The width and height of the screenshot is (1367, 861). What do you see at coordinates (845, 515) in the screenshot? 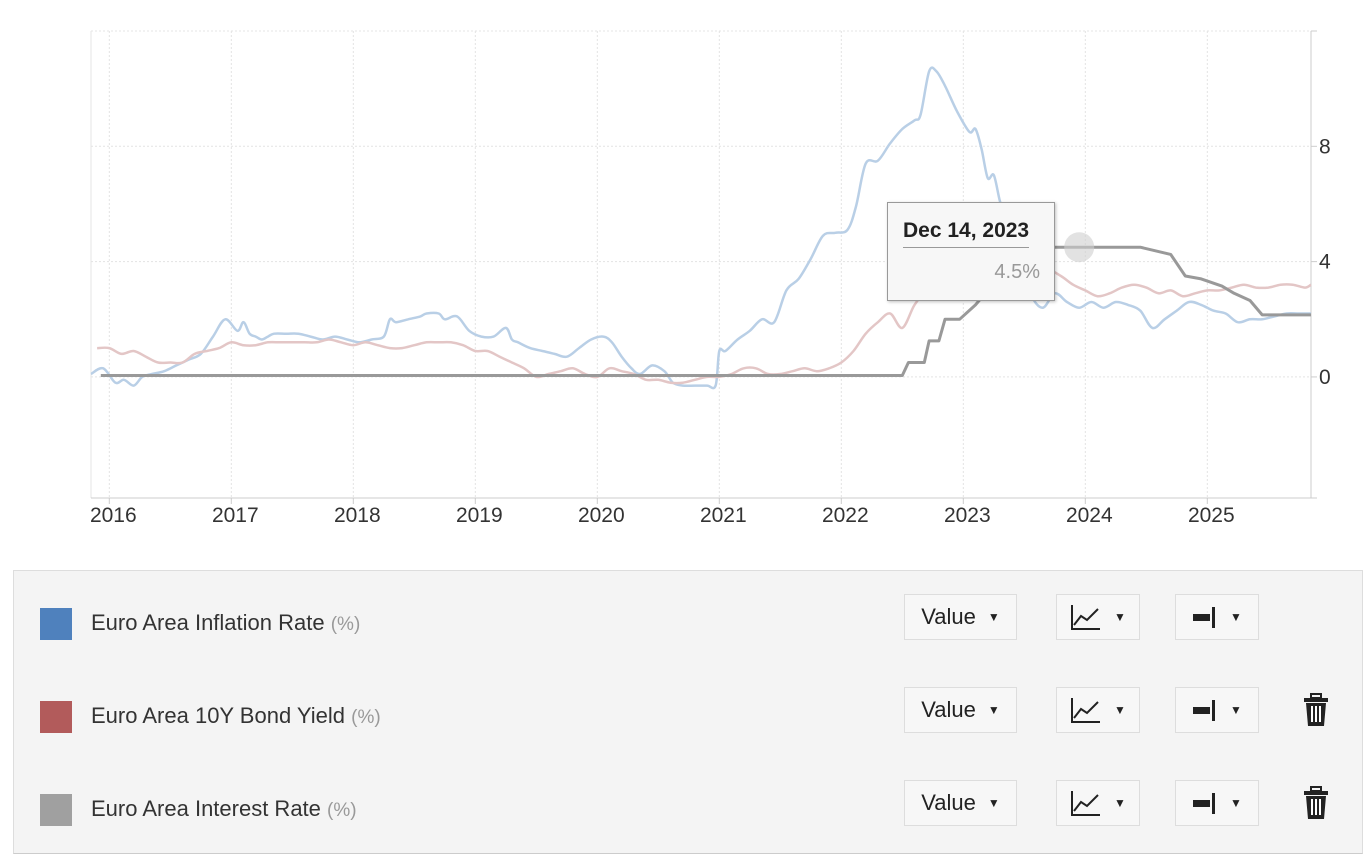
I see `x-tick-label: 2022` at bounding box center [845, 515].